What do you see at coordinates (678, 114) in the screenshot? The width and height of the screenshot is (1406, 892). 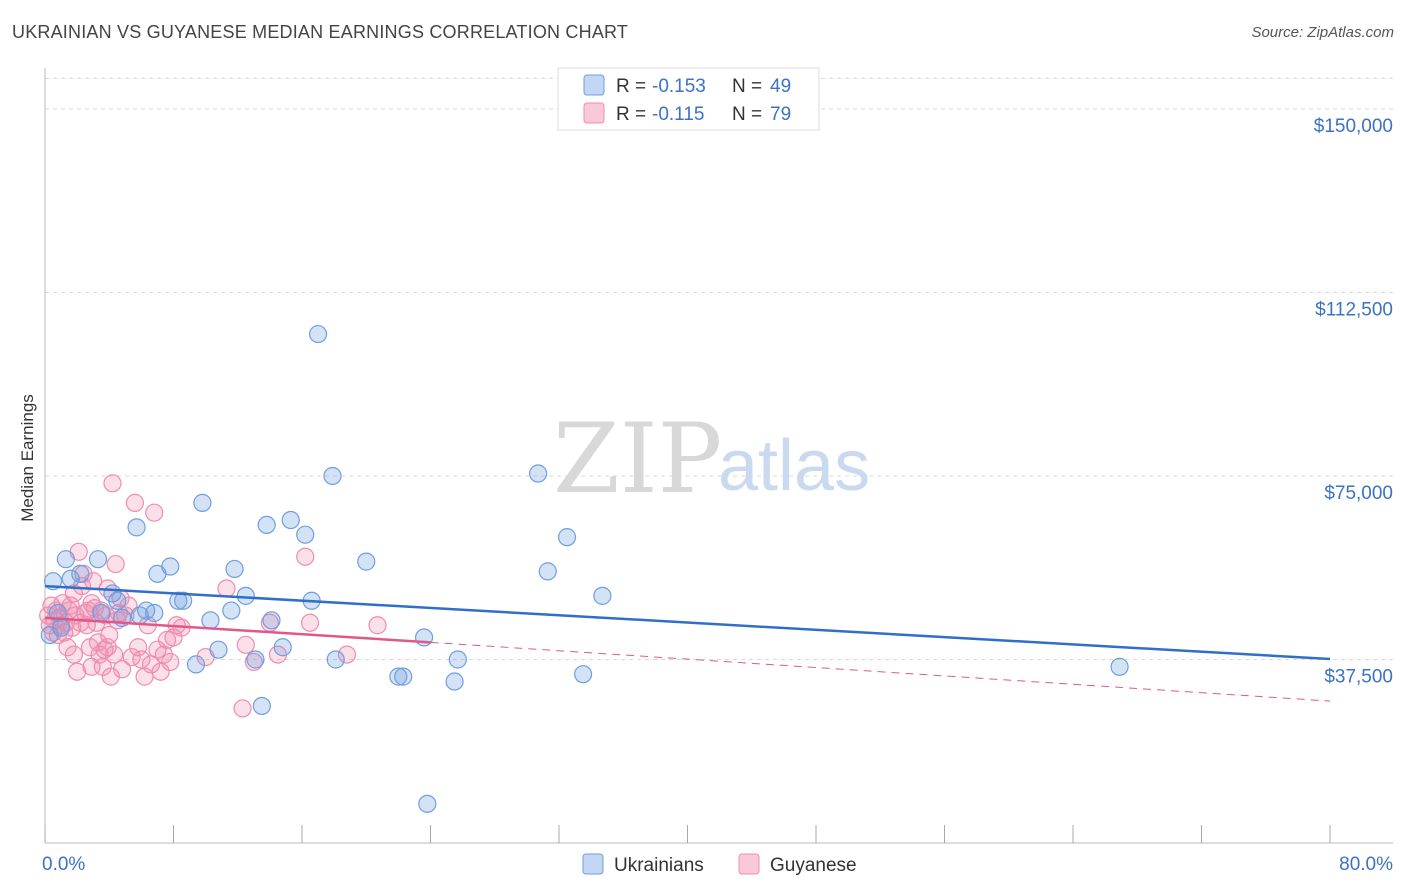 I see `legend-r-value-guyanese: -0.115` at bounding box center [678, 114].